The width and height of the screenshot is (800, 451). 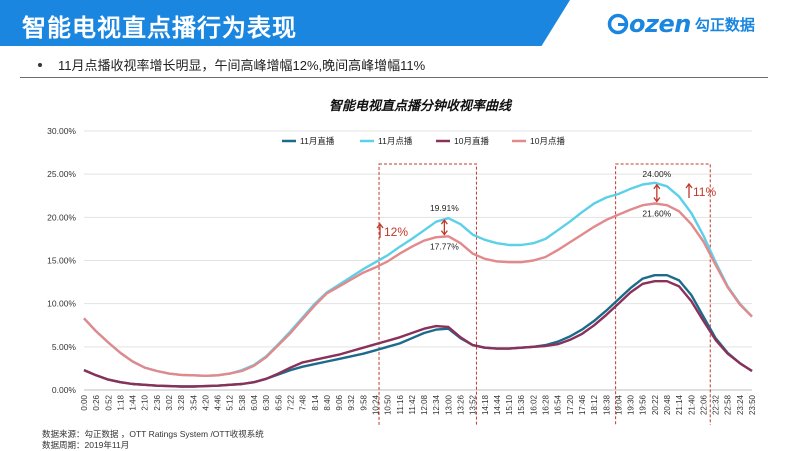 What do you see at coordinates (679, 404) in the screenshot?
I see `x-tick-label: 21:14` at bounding box center [679, 404].